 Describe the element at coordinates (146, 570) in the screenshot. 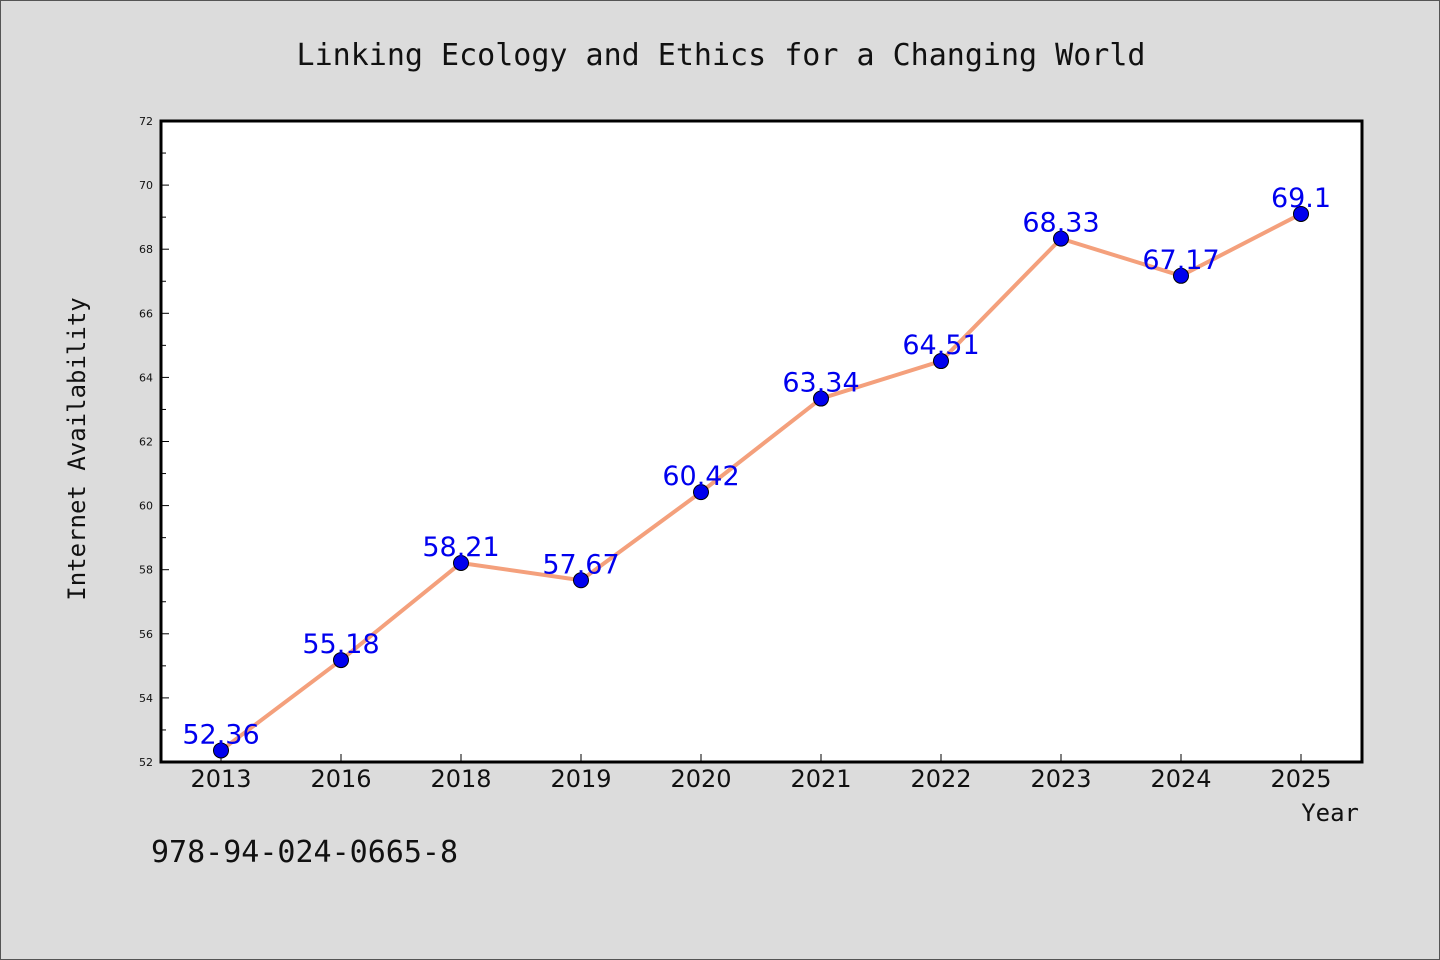

I see `y-tick-label: 58` at that location.